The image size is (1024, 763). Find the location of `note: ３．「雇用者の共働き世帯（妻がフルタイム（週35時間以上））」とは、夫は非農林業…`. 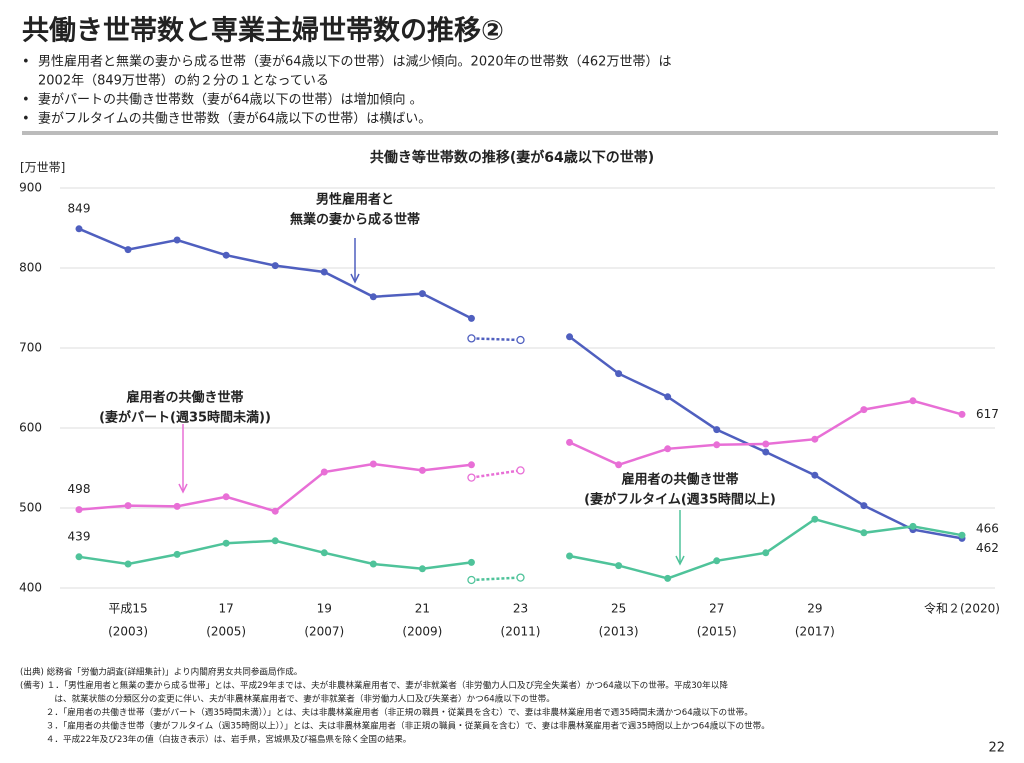

note: ３．「雇用者の共働き世帯（妻がフルタイム（週35時間以上））」とは、夫は非農林業… is located at coordinates (395, 726).